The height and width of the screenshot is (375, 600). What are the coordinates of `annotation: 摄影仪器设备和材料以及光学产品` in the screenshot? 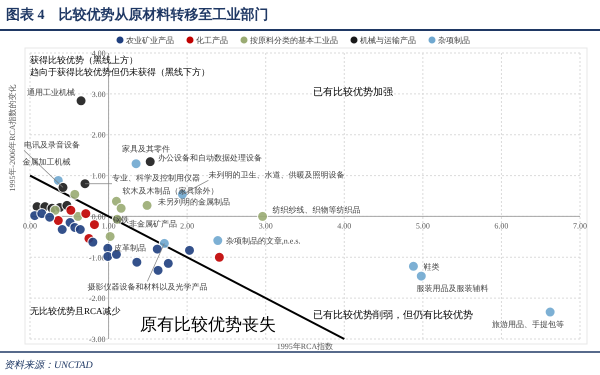 It's located at (147, 287).